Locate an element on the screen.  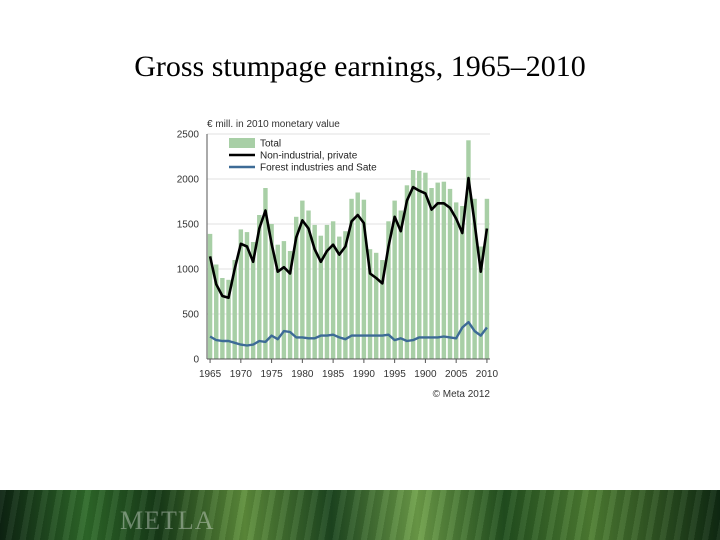
bar-total-1970 is located at coordinates (241, 294).